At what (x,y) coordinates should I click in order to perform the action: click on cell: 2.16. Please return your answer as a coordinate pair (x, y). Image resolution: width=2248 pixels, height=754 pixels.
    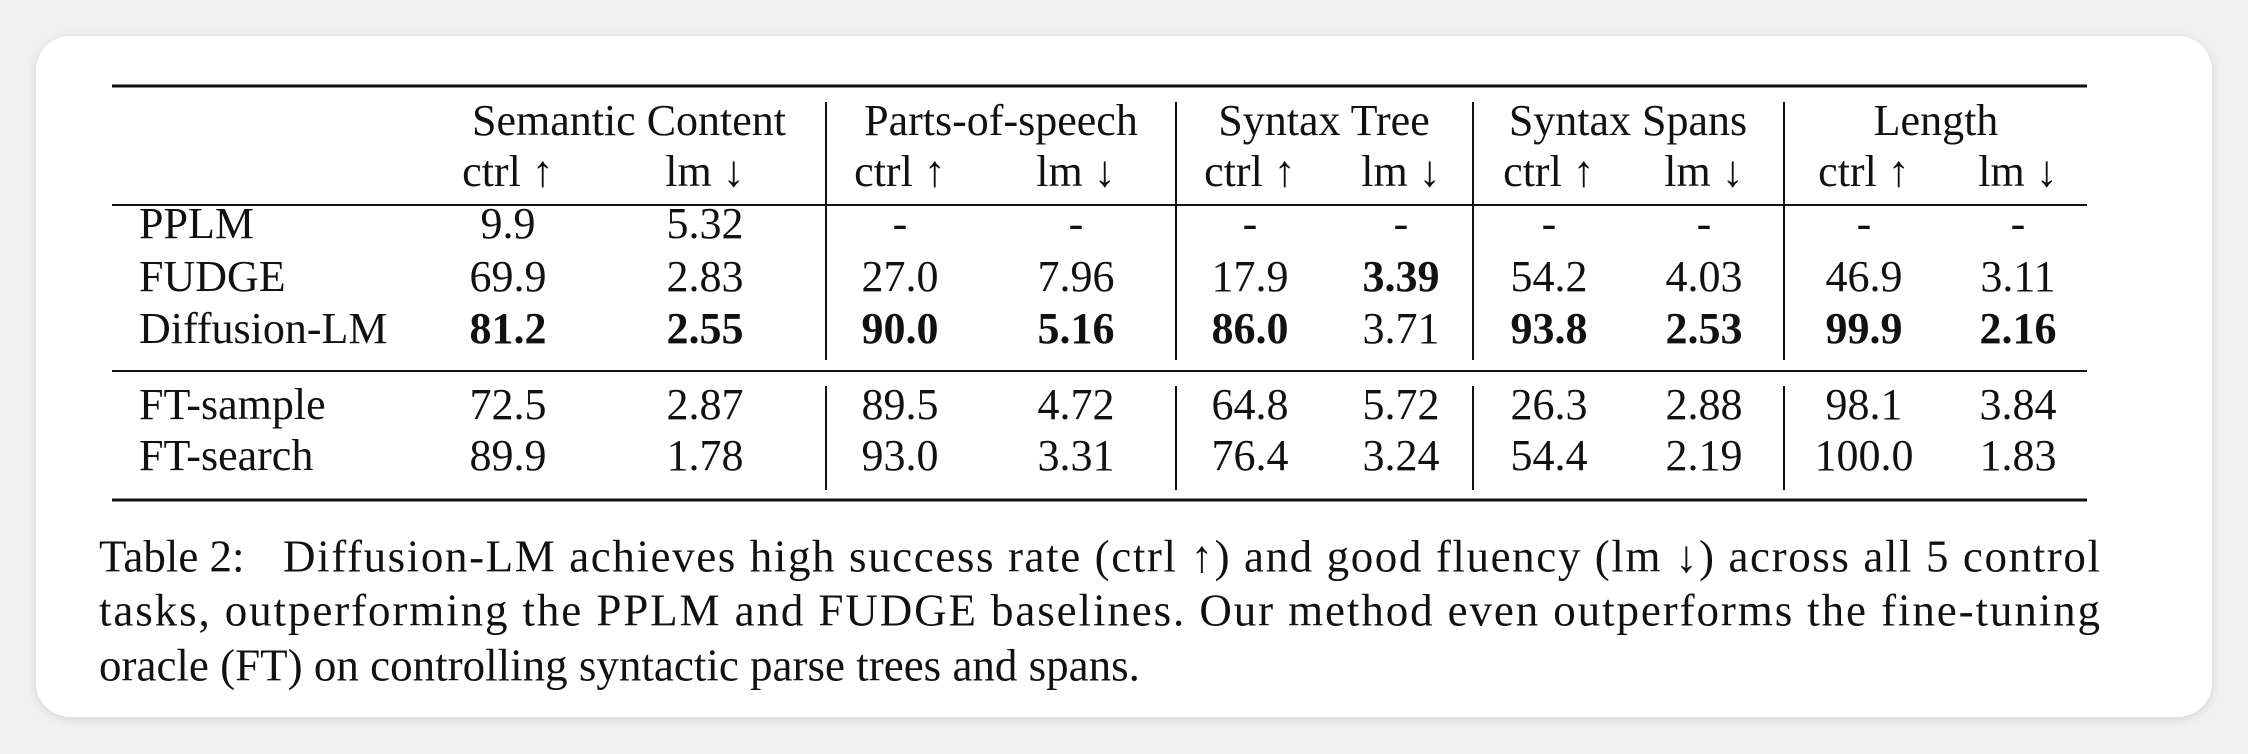
    Looking at the image, I should click on (2018, 328).